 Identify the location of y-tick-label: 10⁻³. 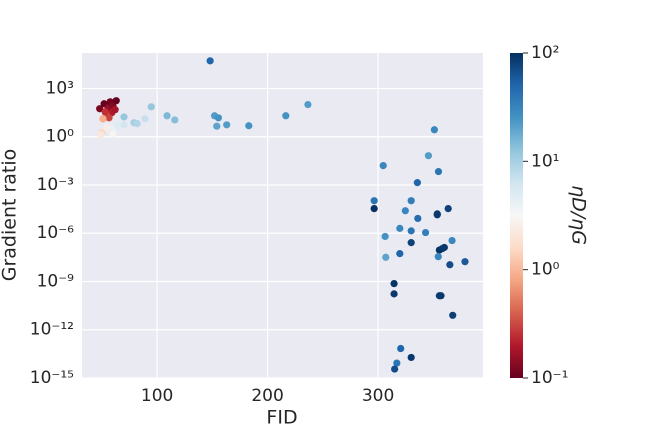
(55, 185).